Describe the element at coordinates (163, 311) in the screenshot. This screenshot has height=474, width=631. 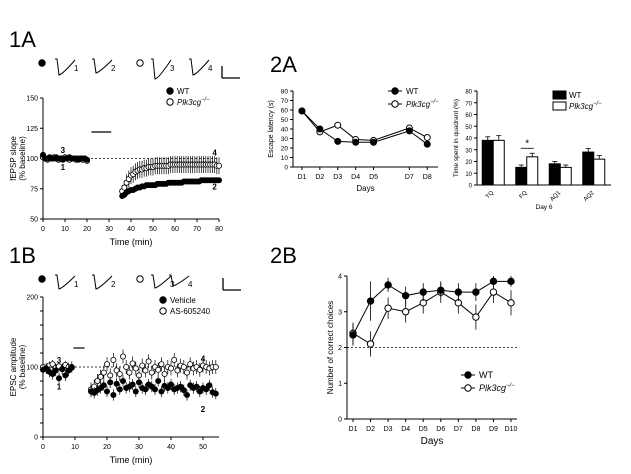
I see `legend-as-605240-1b-marker` at that location.